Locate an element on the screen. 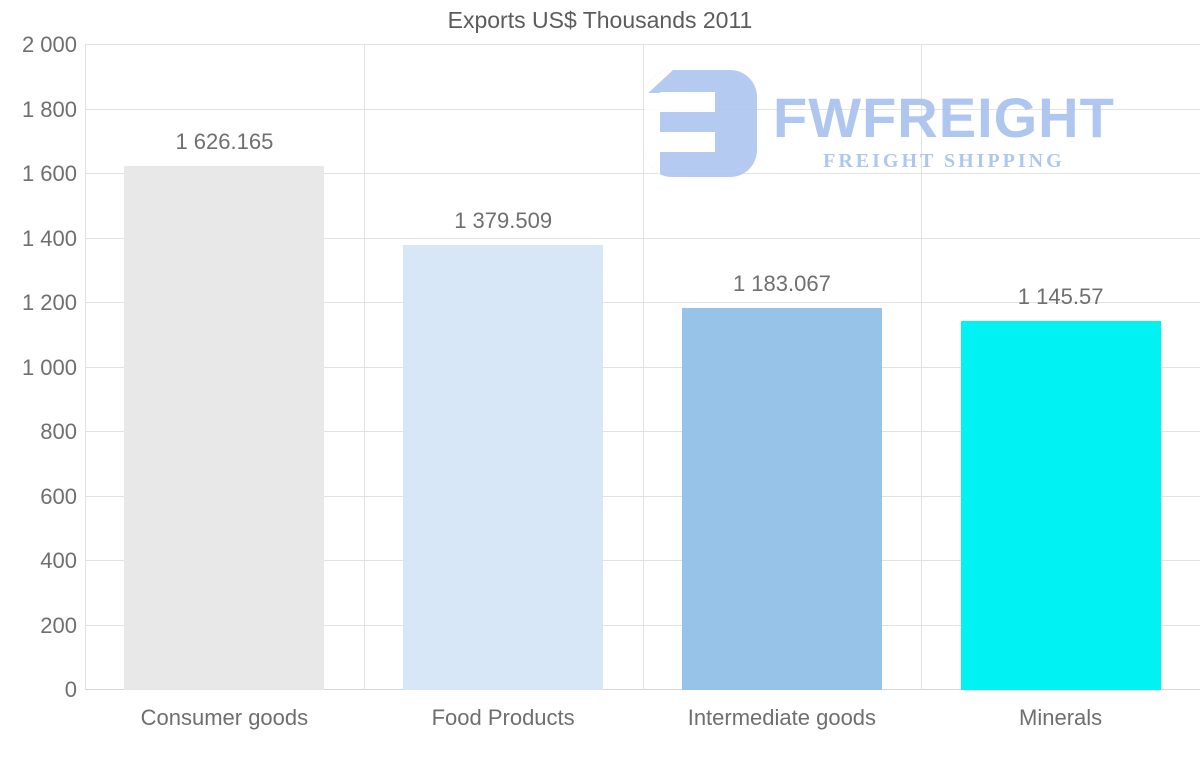  y-tick-label: 0 is located at coordinates (70, 689).